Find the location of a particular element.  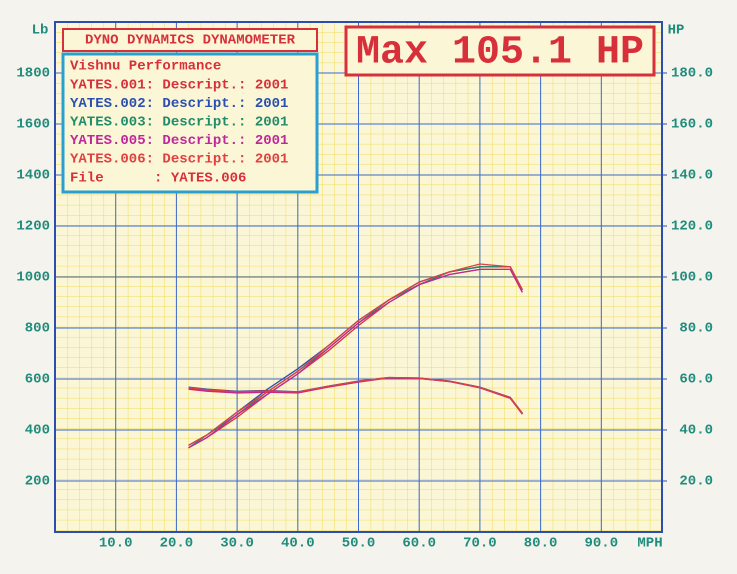

y2-tick-label: 100.0 is located at coordinates (692, 278).